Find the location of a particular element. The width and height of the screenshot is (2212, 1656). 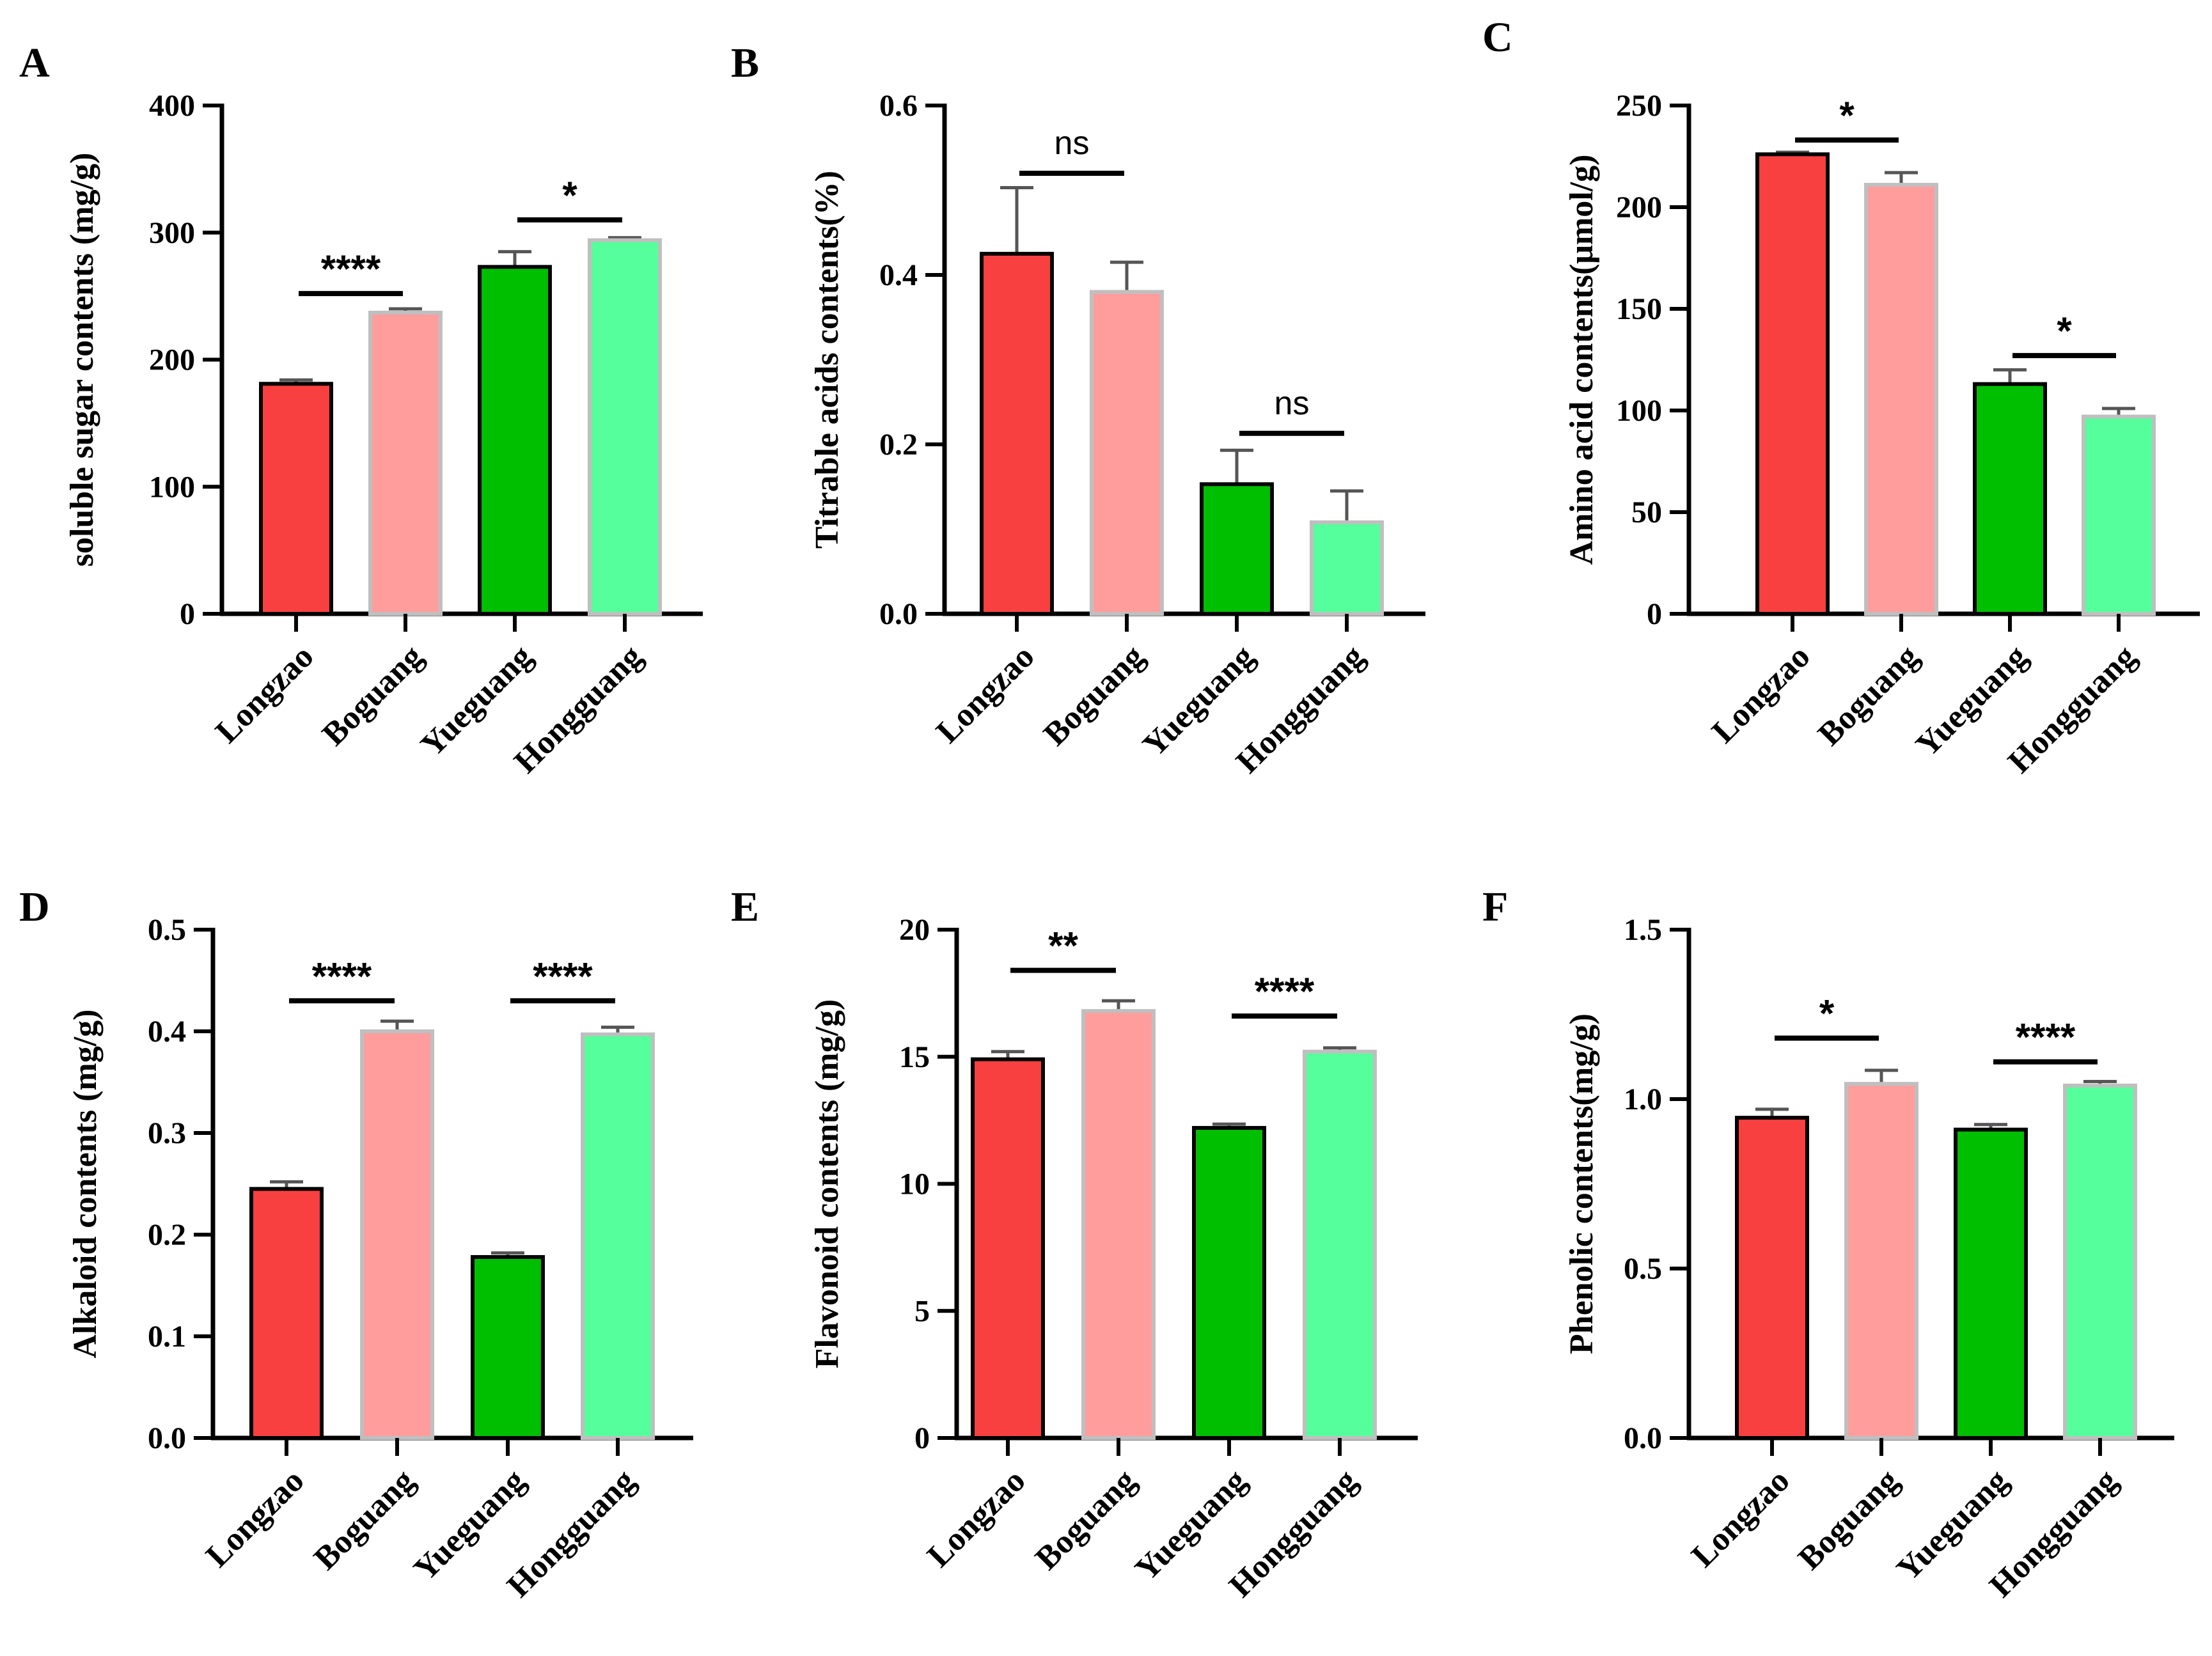

y-tick-label: 400 is located at coordinates (172, 106).